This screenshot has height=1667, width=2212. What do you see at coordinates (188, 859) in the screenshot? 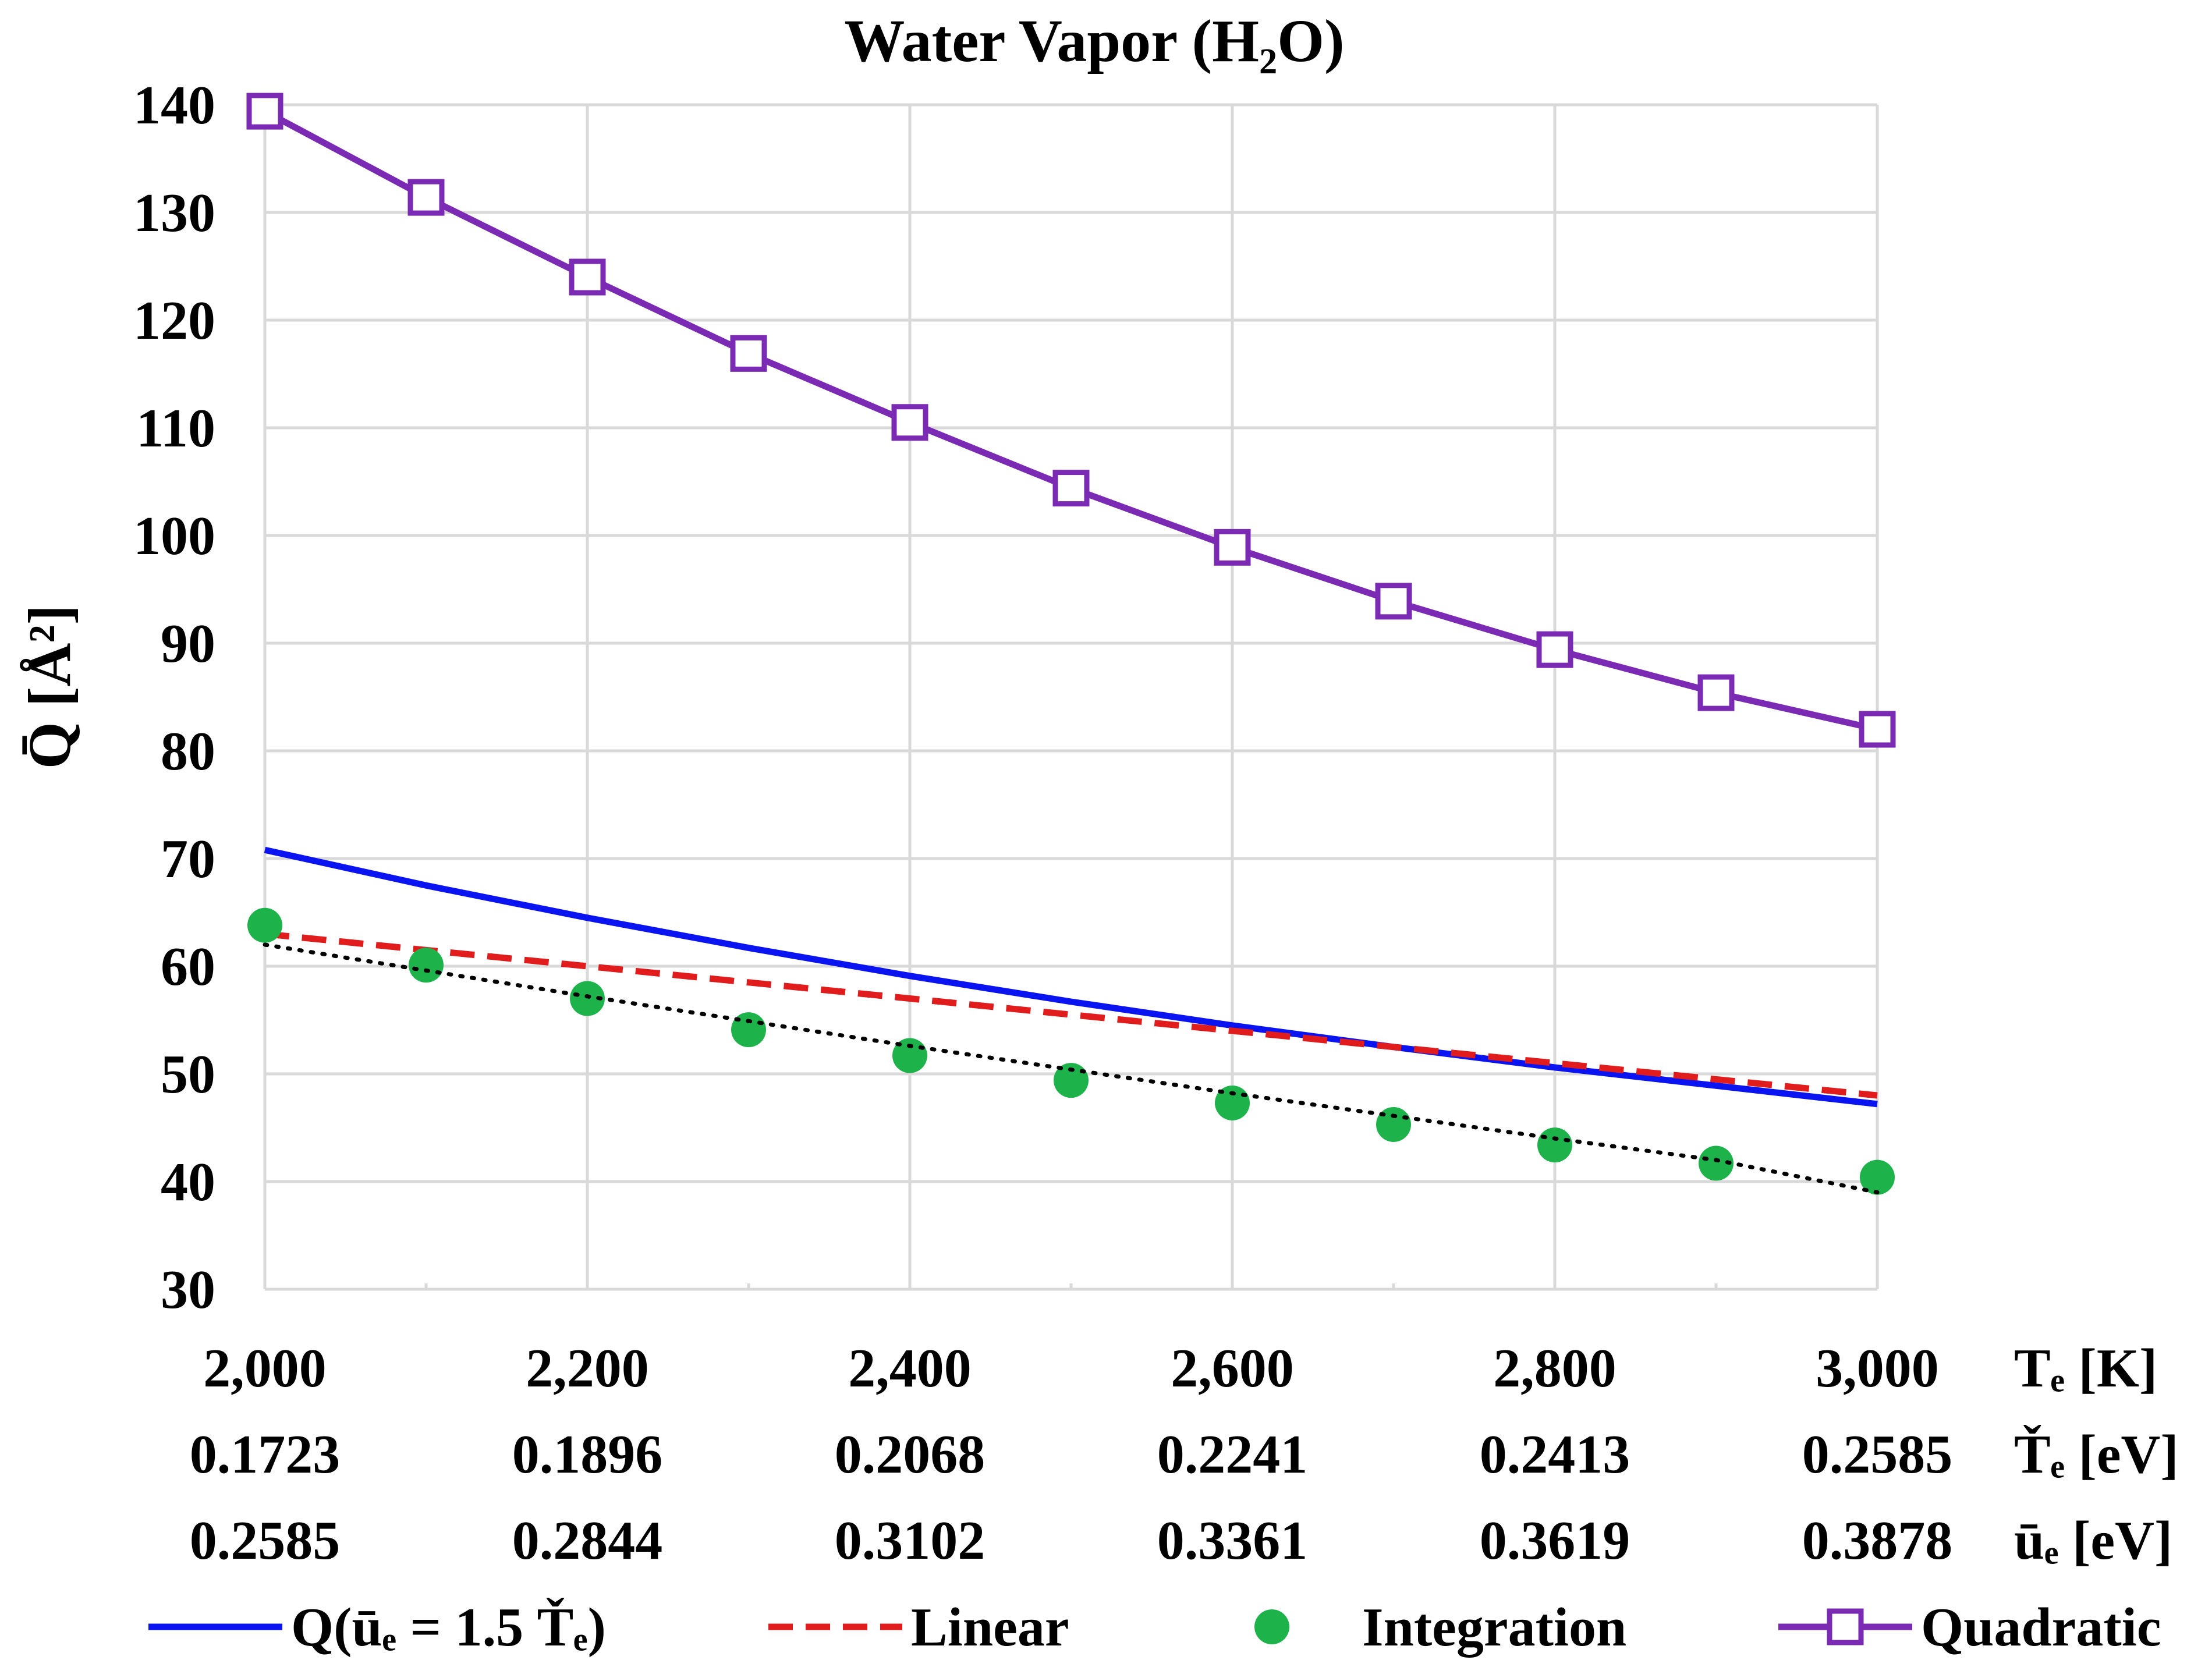
I see `y-tick-label: 70` at bounding box center [188, 859].